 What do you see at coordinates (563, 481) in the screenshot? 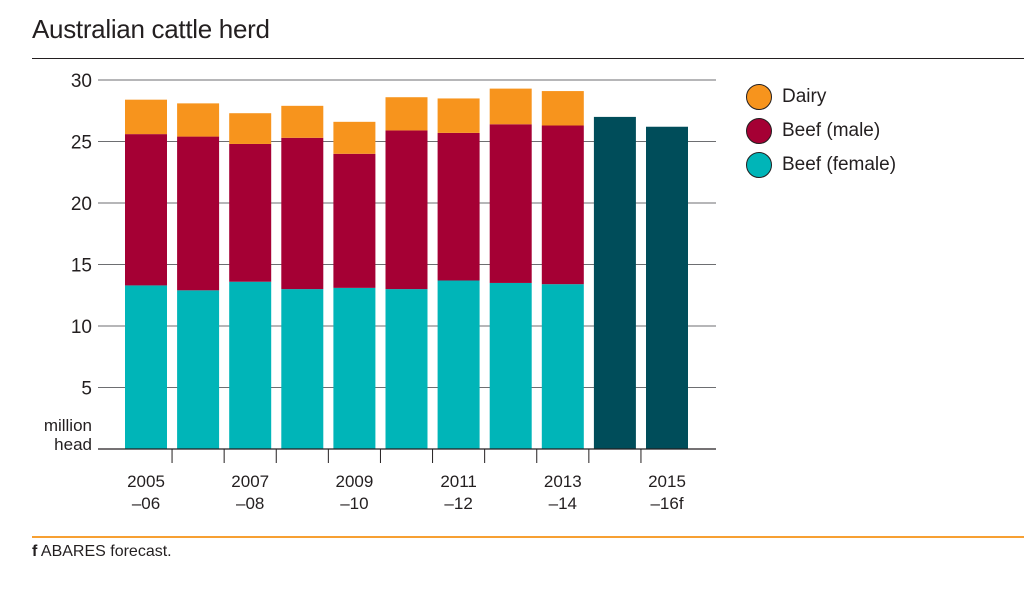
I see `x-tick-label: 2013` at bounding box center [563, 481].